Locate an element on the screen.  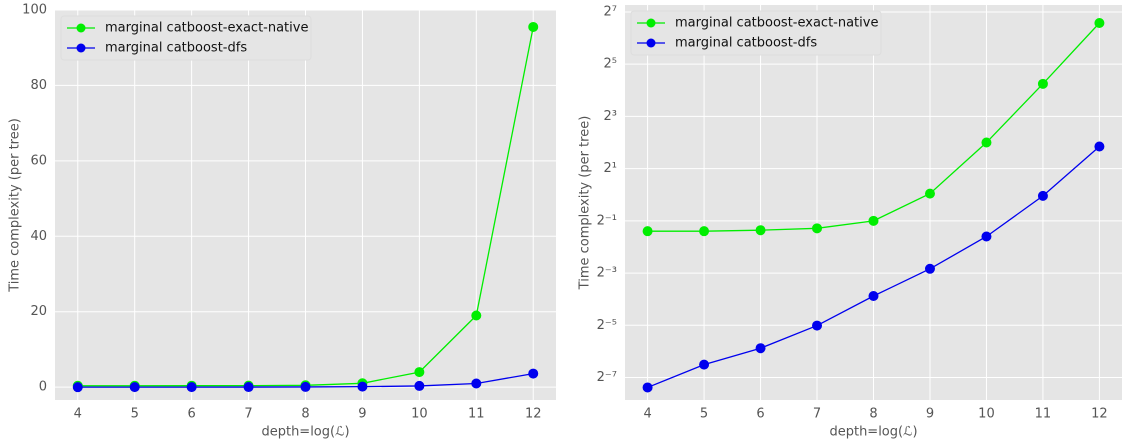
y-tick-label: 2⁻³ is located at coordinates (607, 273).